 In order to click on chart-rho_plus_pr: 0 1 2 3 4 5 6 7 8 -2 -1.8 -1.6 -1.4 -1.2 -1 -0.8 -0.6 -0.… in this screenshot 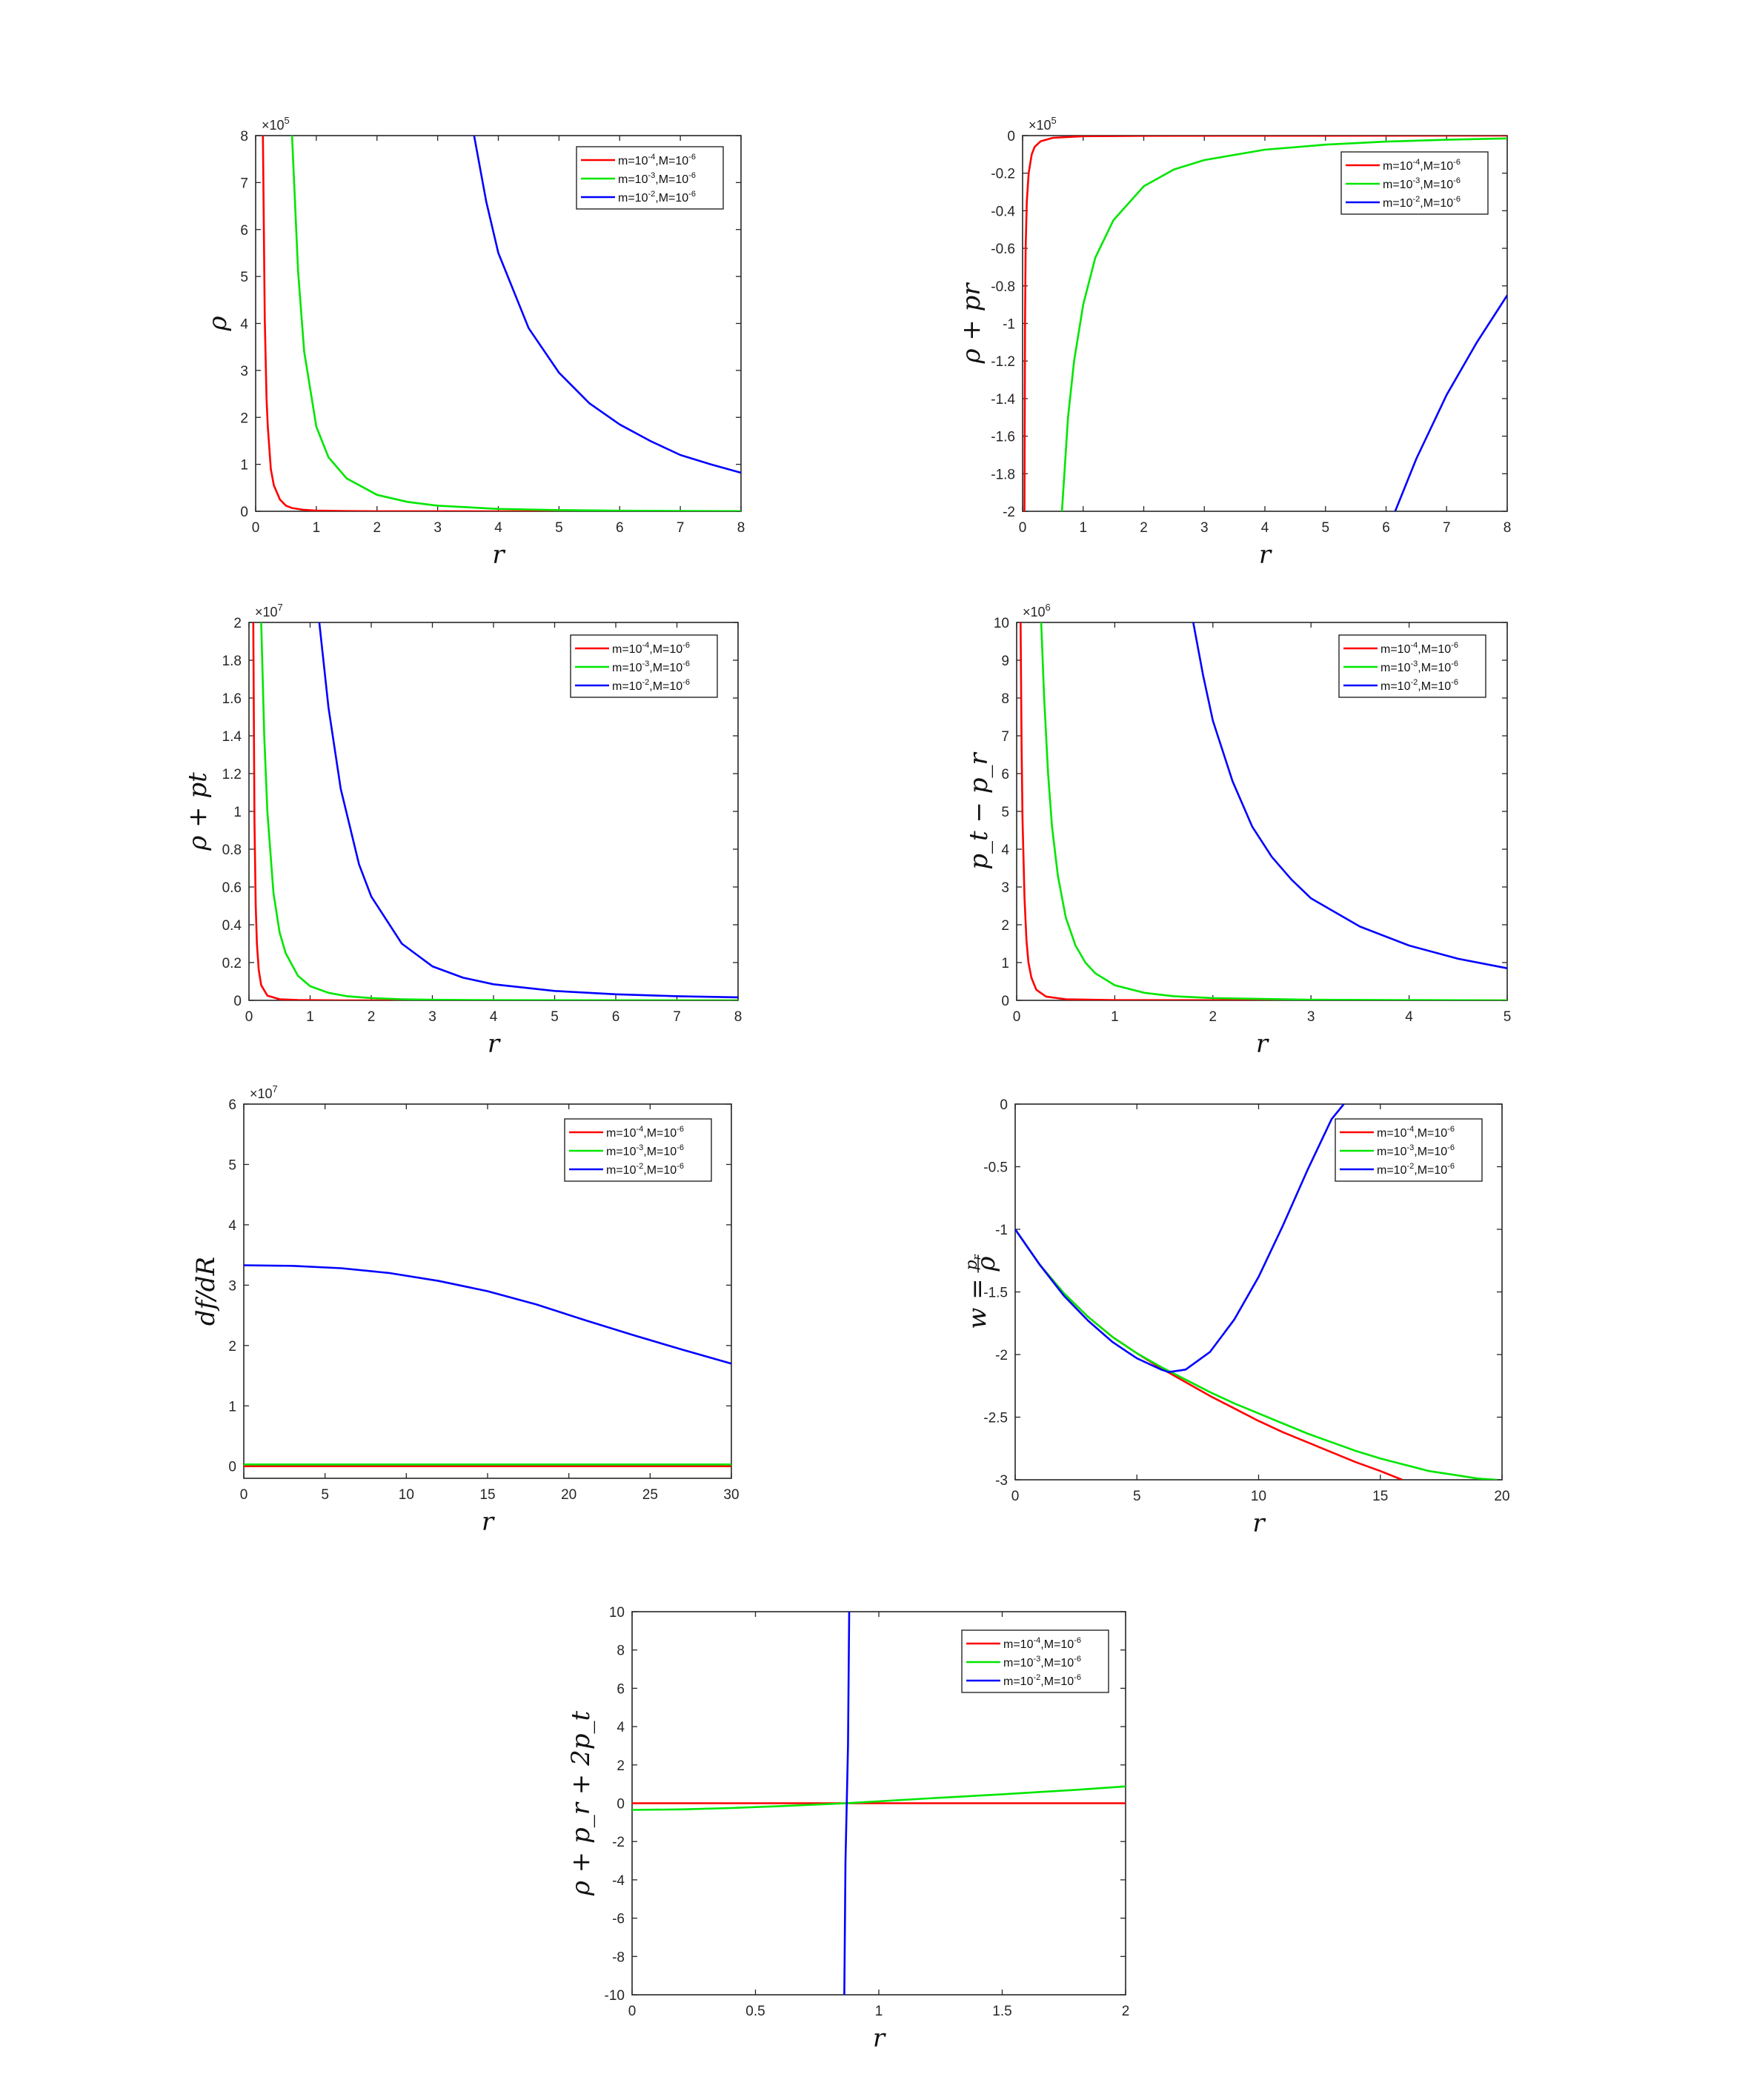, I will do `click(1234, 343)`.